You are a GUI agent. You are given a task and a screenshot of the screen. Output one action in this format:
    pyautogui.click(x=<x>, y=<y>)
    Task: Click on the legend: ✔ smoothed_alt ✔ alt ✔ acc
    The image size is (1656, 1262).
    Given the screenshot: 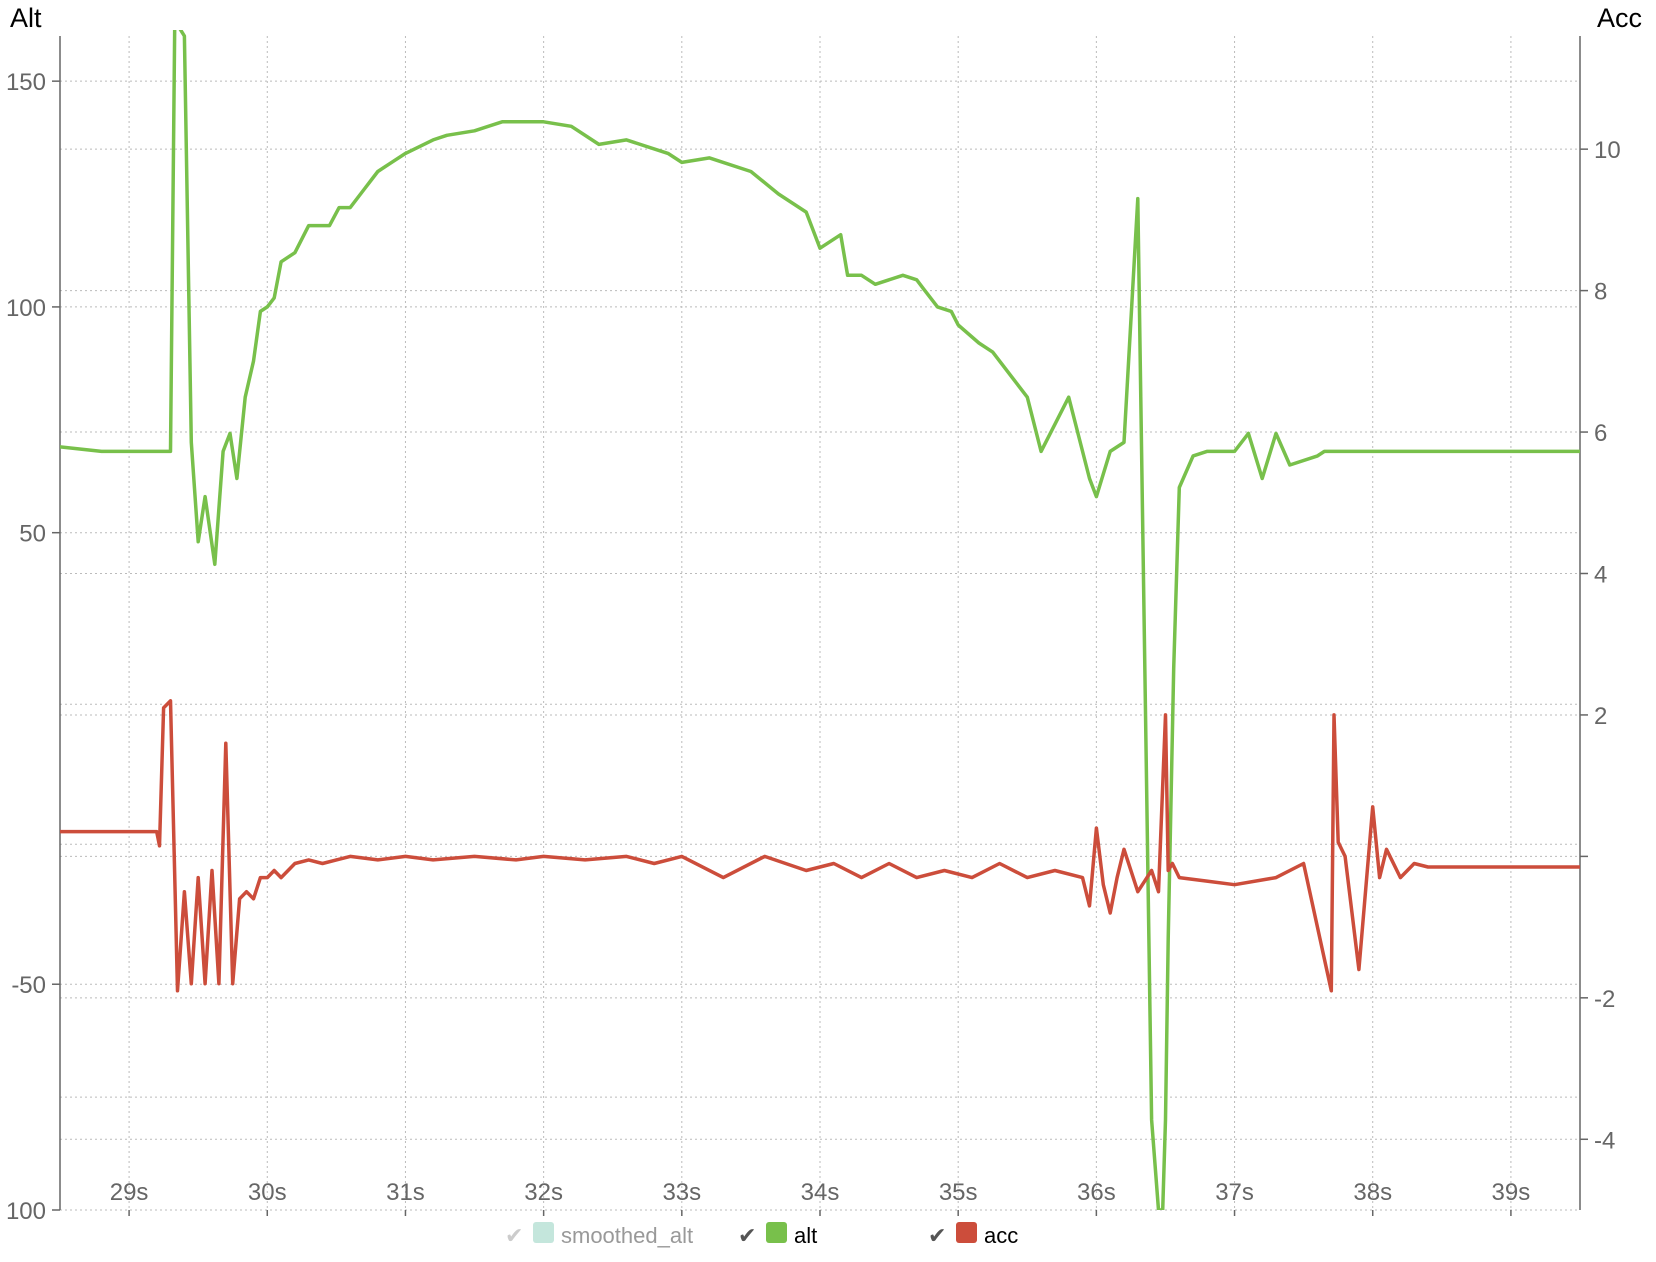 What is the action you would take?
    pyautogui.click(x=761, y=1235)
    